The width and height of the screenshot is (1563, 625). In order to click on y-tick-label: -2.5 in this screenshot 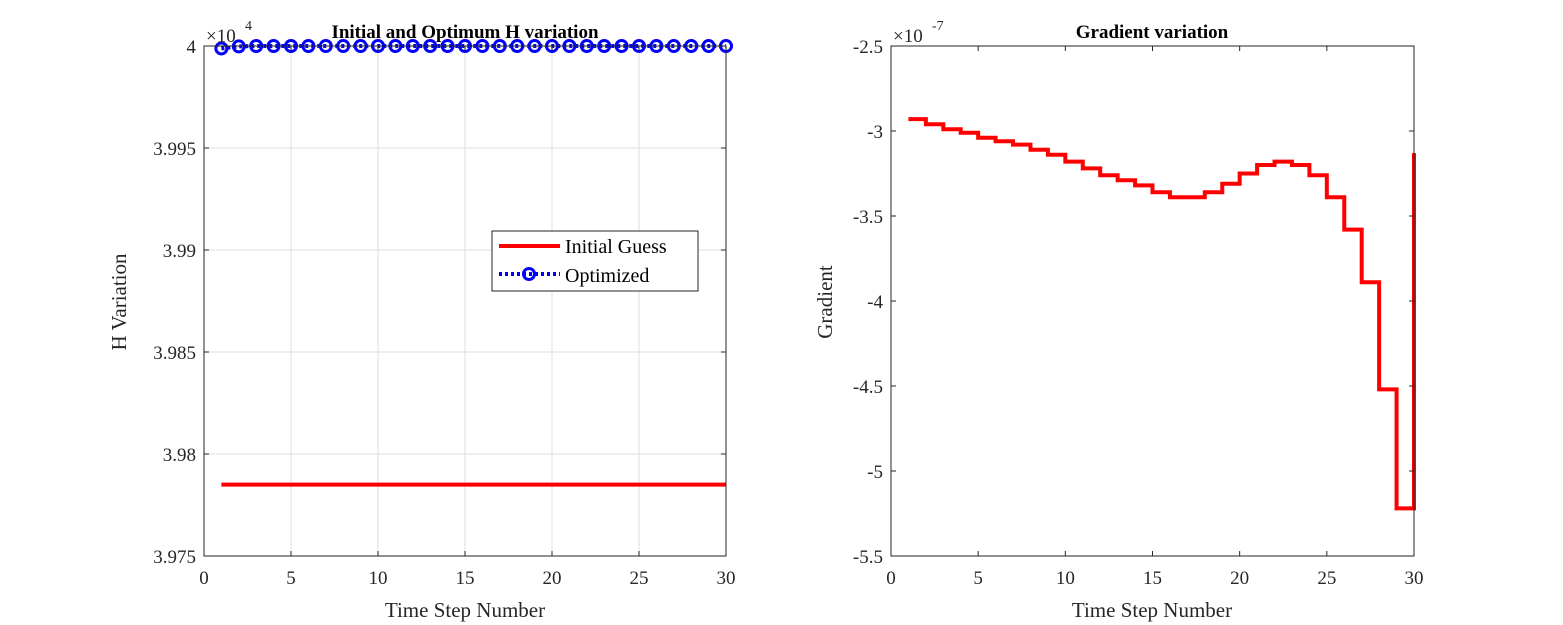, I will do `click(868, 47)`.